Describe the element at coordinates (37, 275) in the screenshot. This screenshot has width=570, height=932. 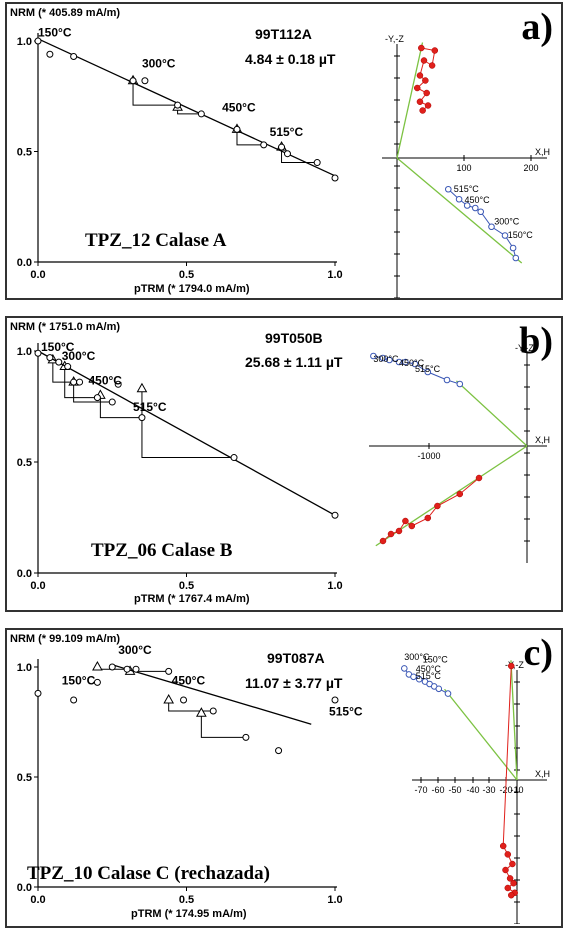
I see `x-tick-label: 0.0` at that location.